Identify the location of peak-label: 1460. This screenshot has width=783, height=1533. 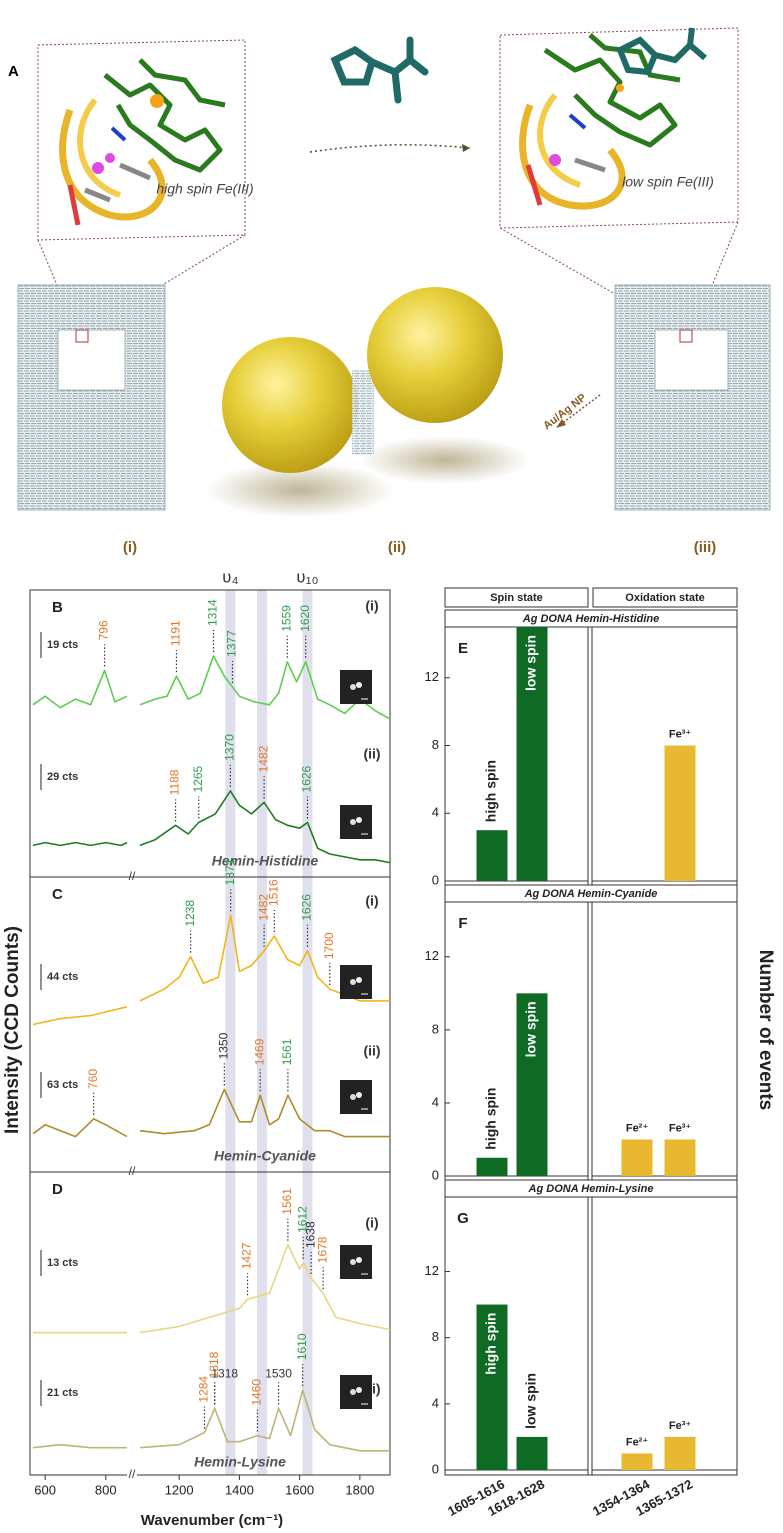
(257, 1392).